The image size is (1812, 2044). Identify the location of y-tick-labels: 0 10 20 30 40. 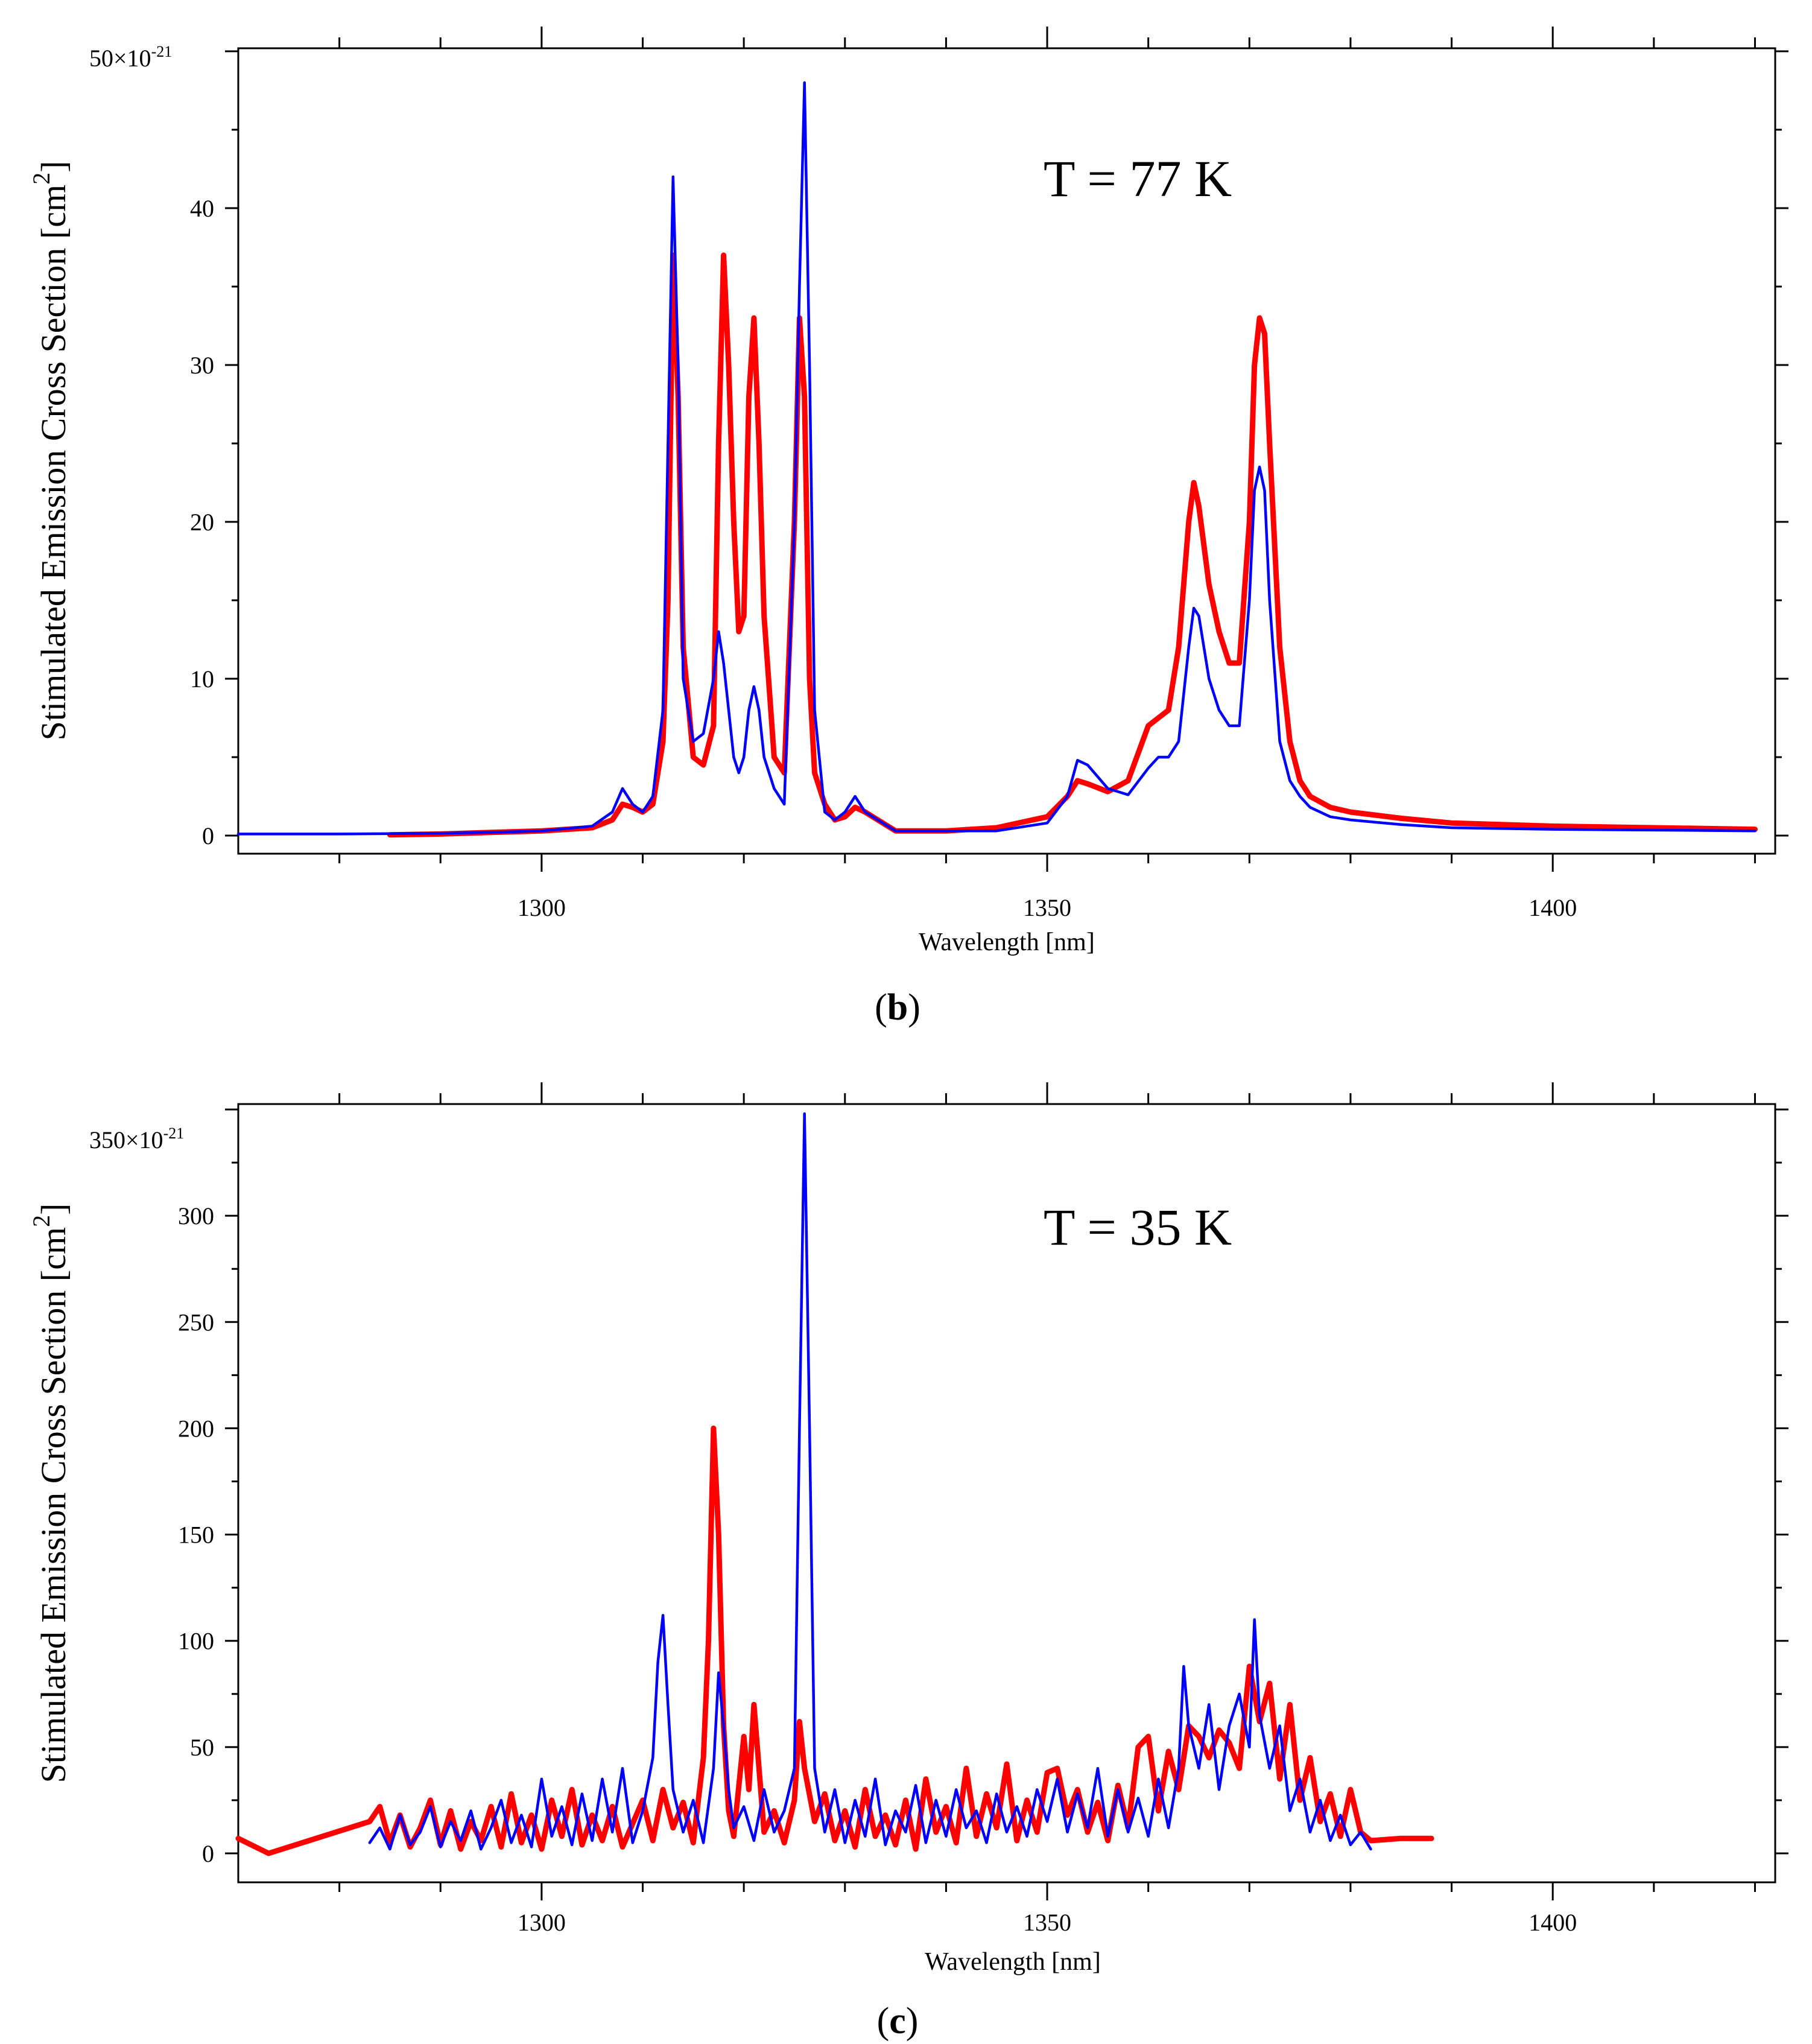
(202, 522).